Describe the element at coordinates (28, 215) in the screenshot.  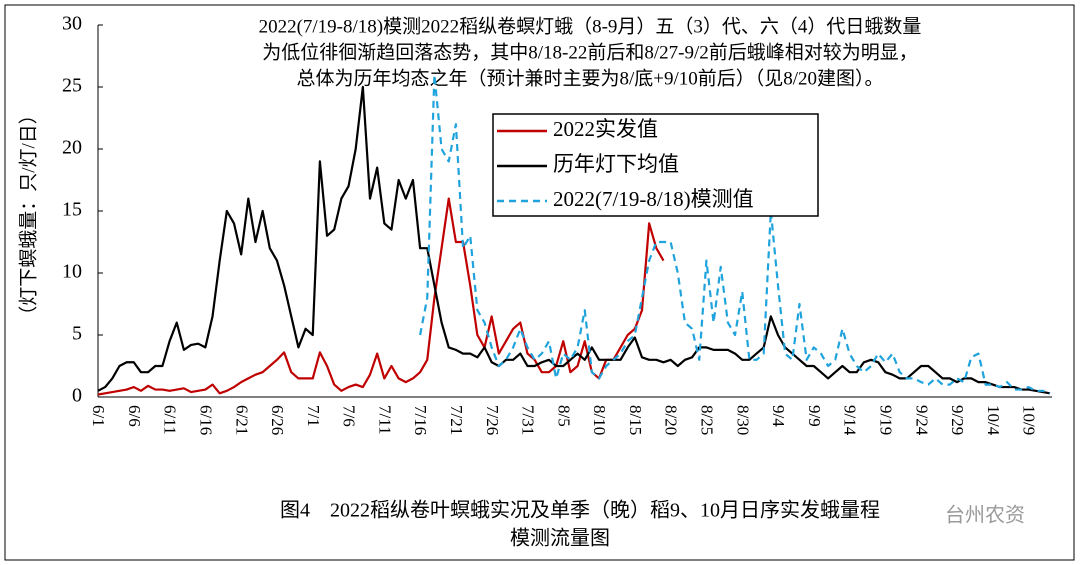
I see `y-axis-label: （灯下螟蛾量：只/灯/日）` at that location.